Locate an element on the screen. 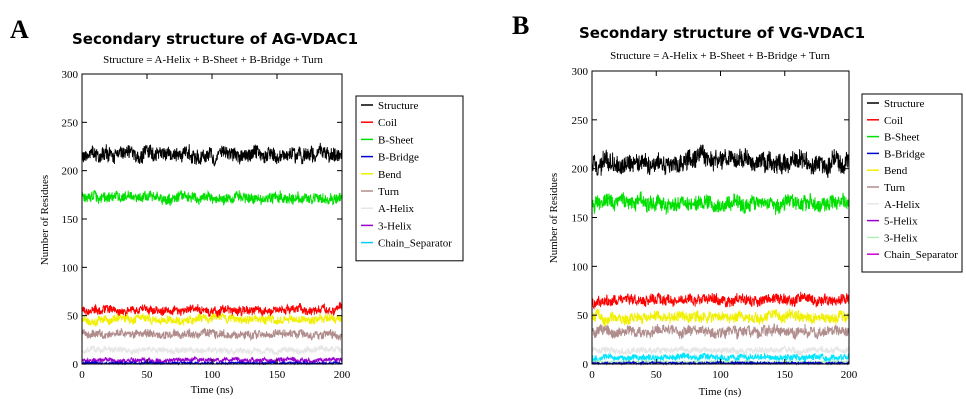 The width and height of the screenshot is (966, 399). panel-a-ylabel: Number of Residues is located at coordinates (45, 220).